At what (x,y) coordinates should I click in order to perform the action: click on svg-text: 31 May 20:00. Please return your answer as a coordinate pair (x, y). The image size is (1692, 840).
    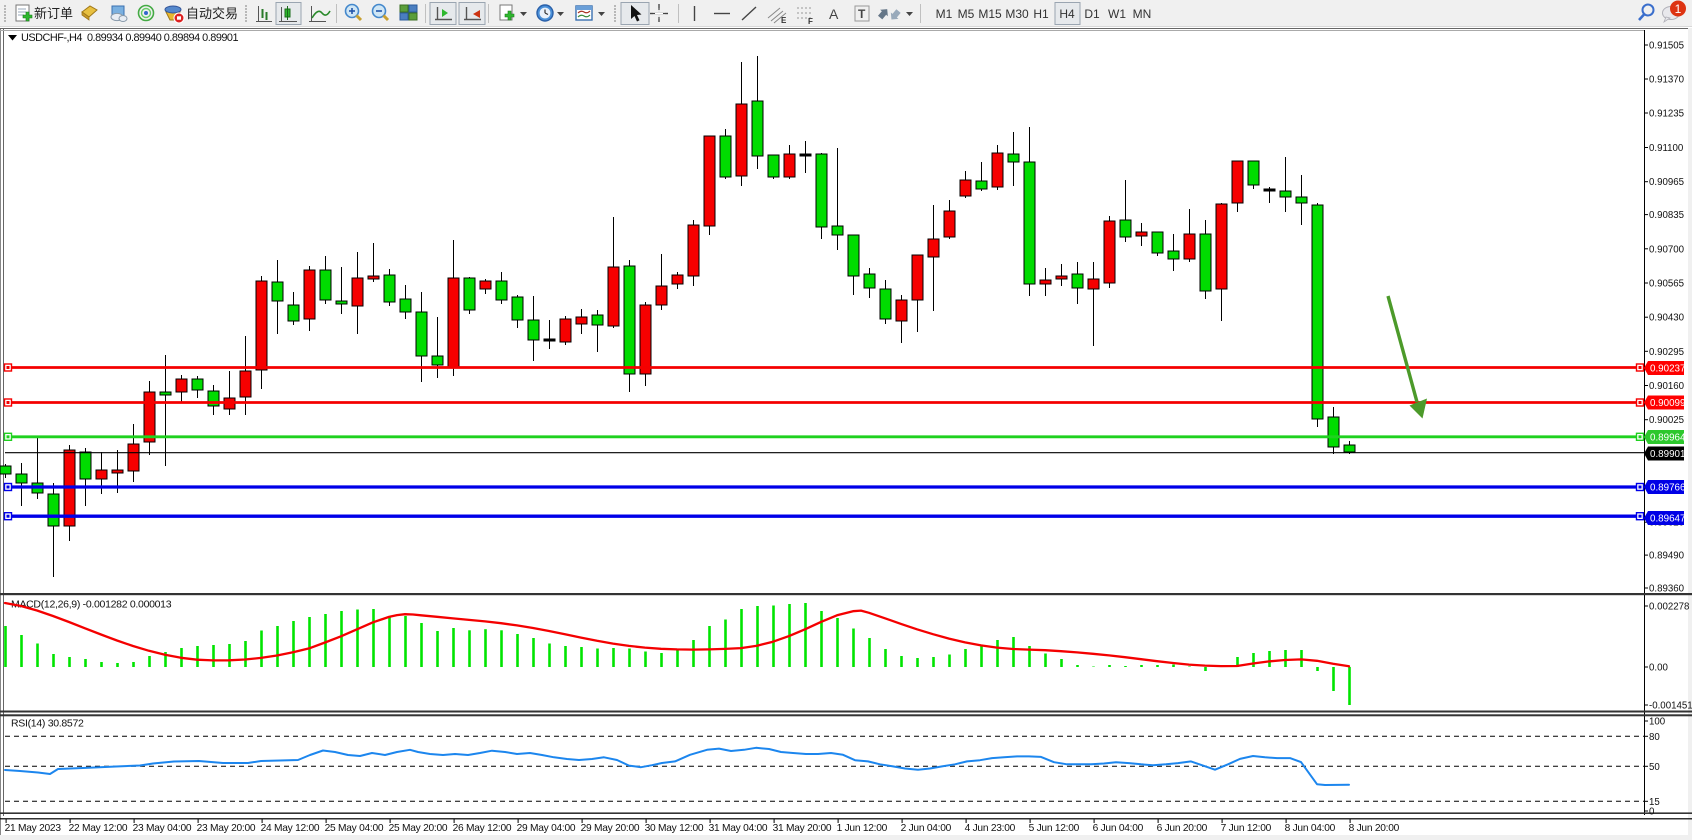
    Looking at the image, I should click on (802, 828).